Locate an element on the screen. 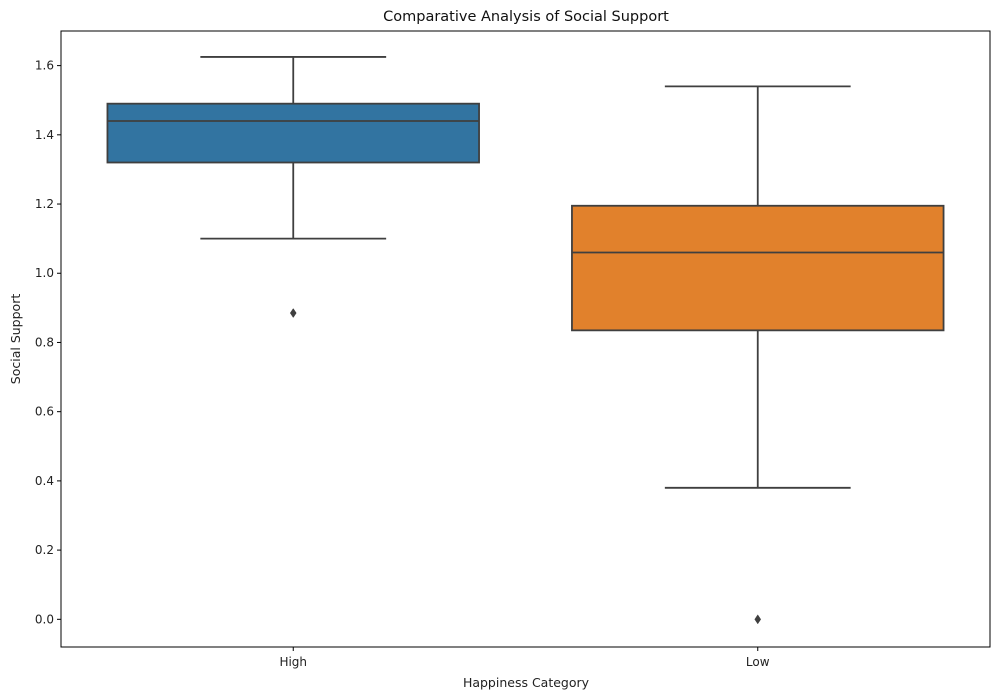  y-axis-label: Social Support is located at coordinates (15, 339).